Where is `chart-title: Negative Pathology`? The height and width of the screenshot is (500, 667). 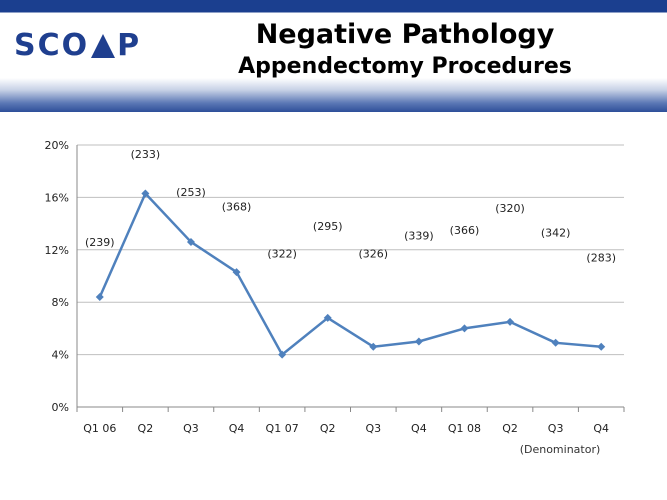 chart-title: Negative Pathology is located at coordinates (405, 34).